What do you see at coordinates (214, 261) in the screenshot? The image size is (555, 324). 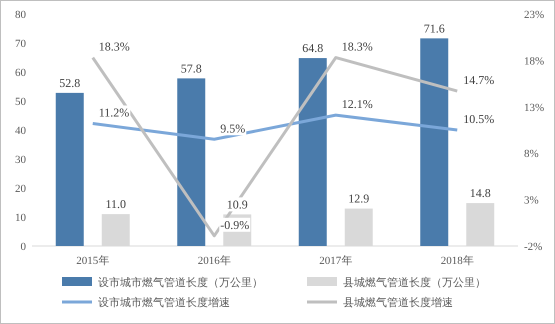 I see `x-tick-label: 2016年` at bounding box center [214, 261].